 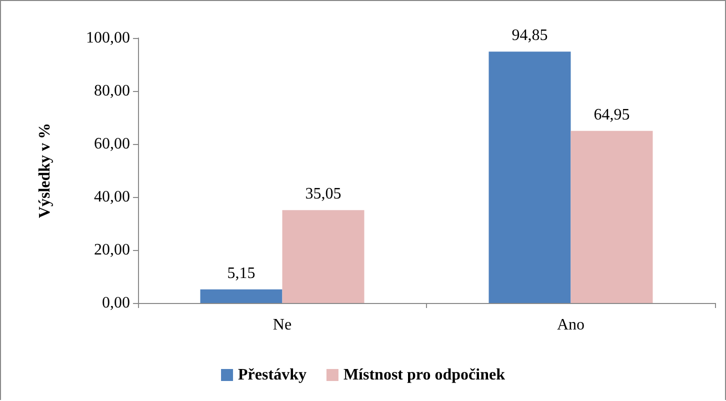 I want to click on x-tick-label: Ano, so click(x=570, y=325).